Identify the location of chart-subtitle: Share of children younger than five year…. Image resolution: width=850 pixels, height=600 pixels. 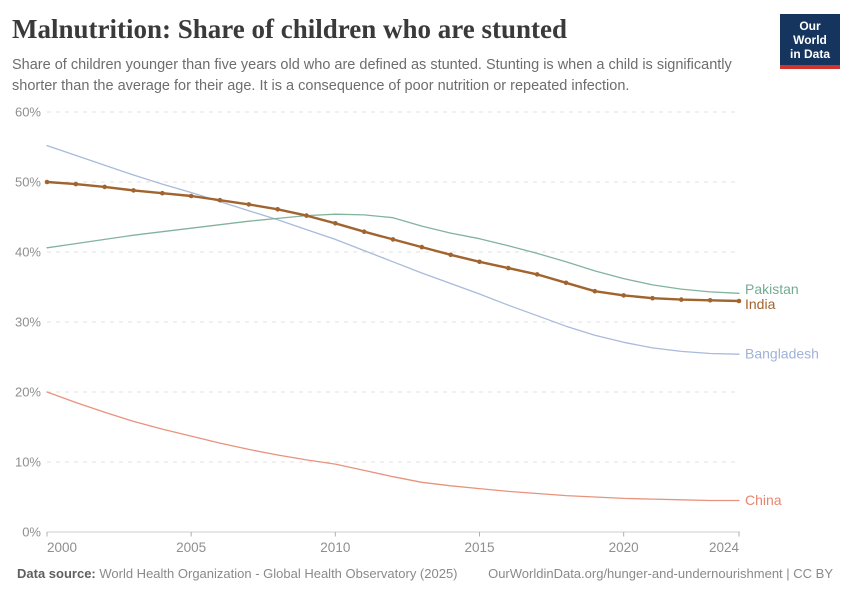
(372, 75).